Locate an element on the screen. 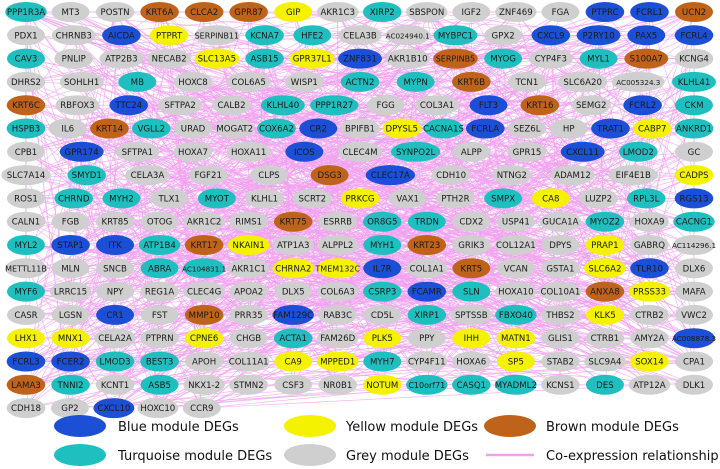  gene-node: MYH7 is located at coordinates (382, 361).